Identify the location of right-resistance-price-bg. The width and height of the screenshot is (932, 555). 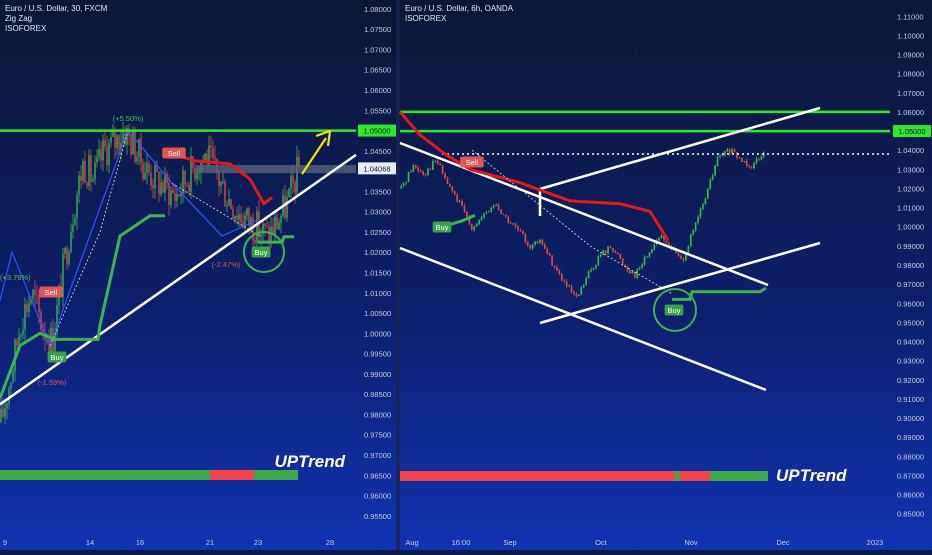
(912, 131).